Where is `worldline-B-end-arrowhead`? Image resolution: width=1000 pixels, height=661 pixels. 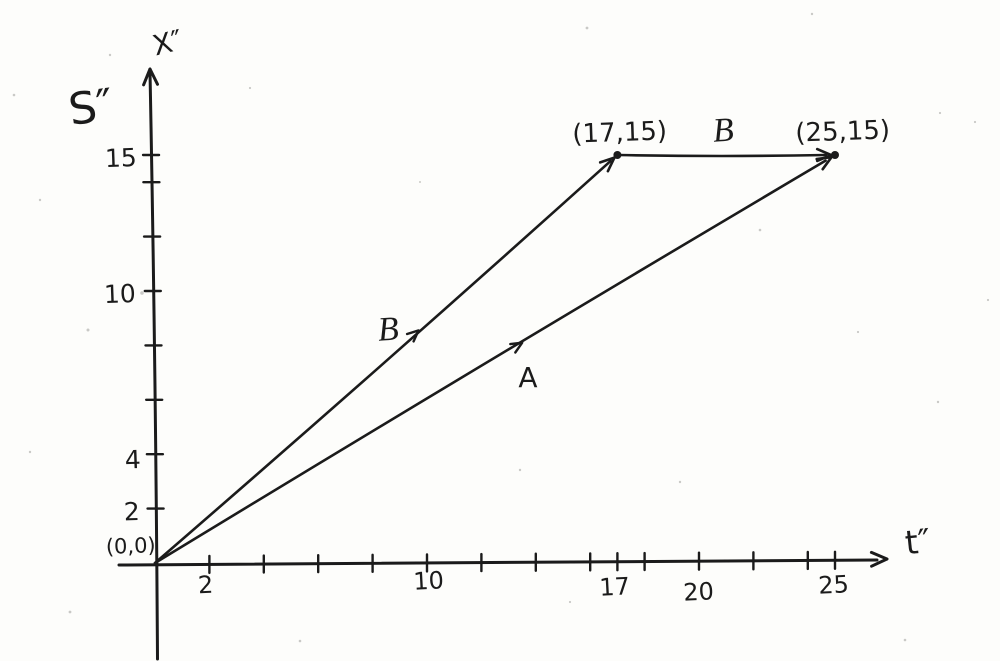 worldline-B-end-arrowhead is located at coordinates (607, 164).